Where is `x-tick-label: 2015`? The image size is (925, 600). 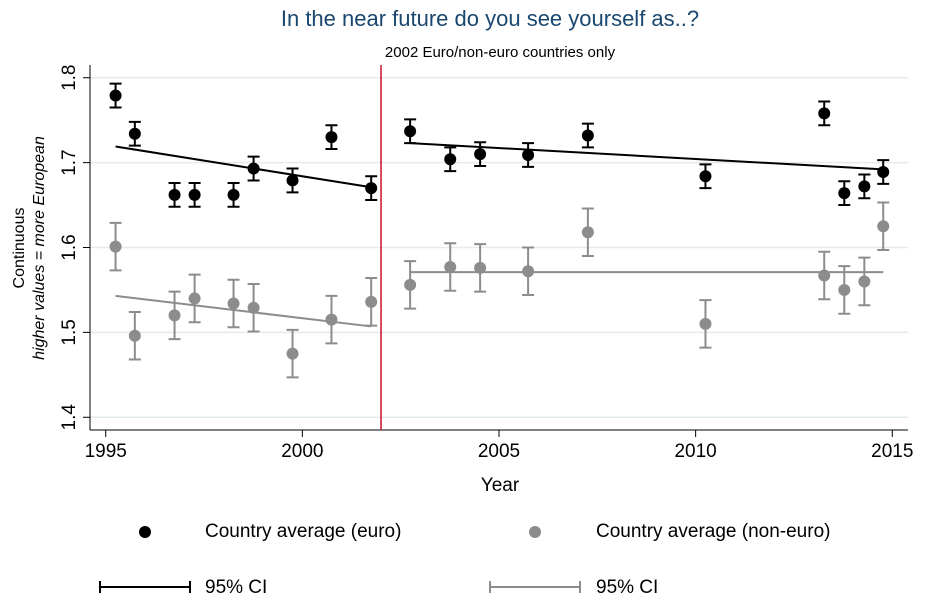 x-tick-label: 2015 is located at coordinates (892, 451).